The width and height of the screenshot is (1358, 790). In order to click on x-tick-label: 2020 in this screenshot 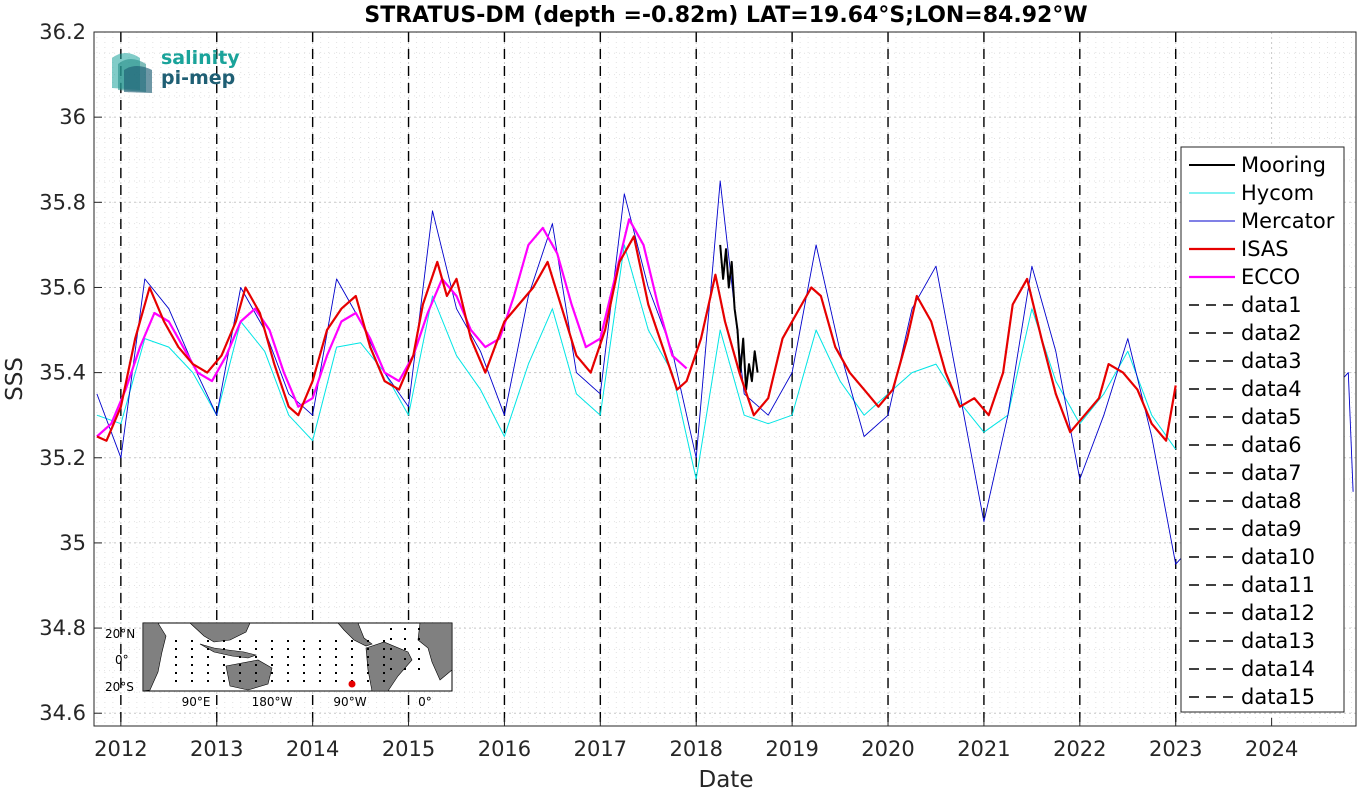, I will do `click(887, 749)`.